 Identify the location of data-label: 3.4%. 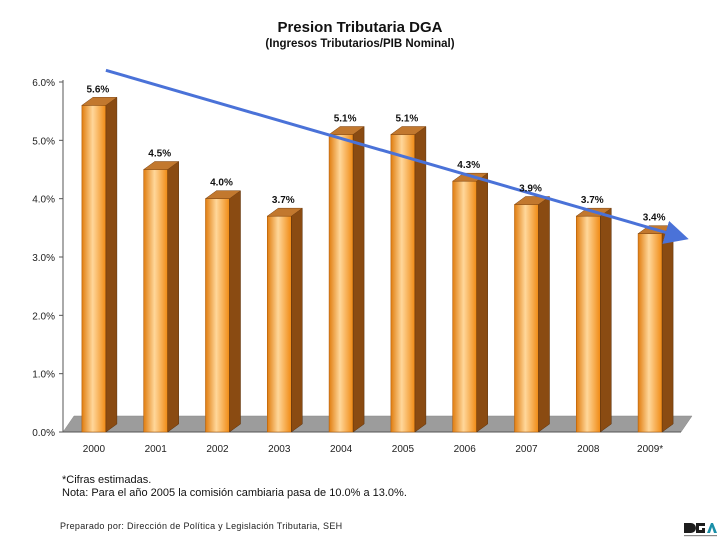
(654, 218).